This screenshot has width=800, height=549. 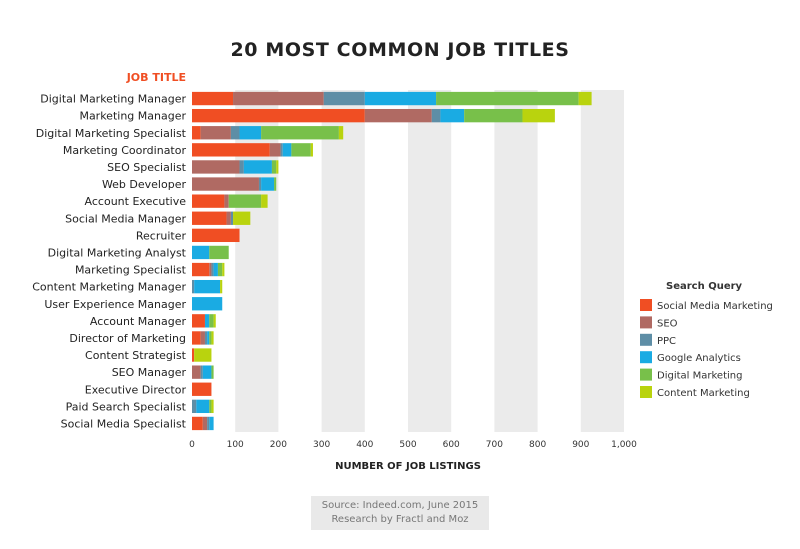 What do you see at coordinates (451, 445) in the screenshot?
I see `x-tick-label: 600` at bounding box center [451, 445].